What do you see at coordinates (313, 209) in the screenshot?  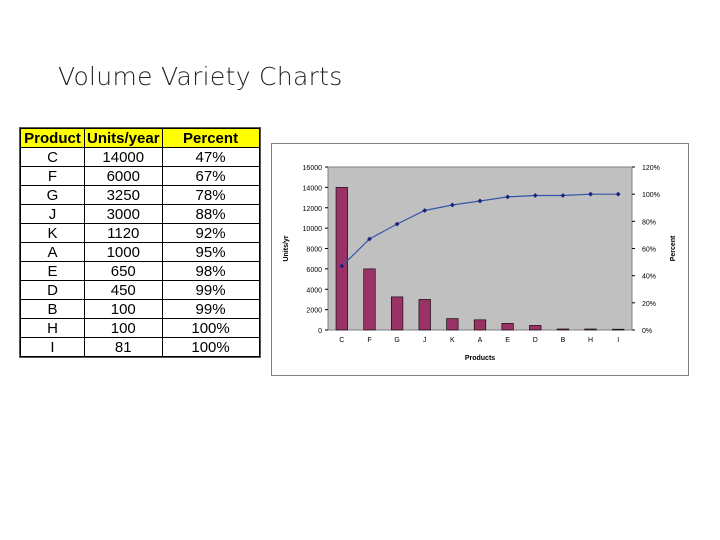 I see `y-tick-label: 12000` at bounding box center [313, 209].